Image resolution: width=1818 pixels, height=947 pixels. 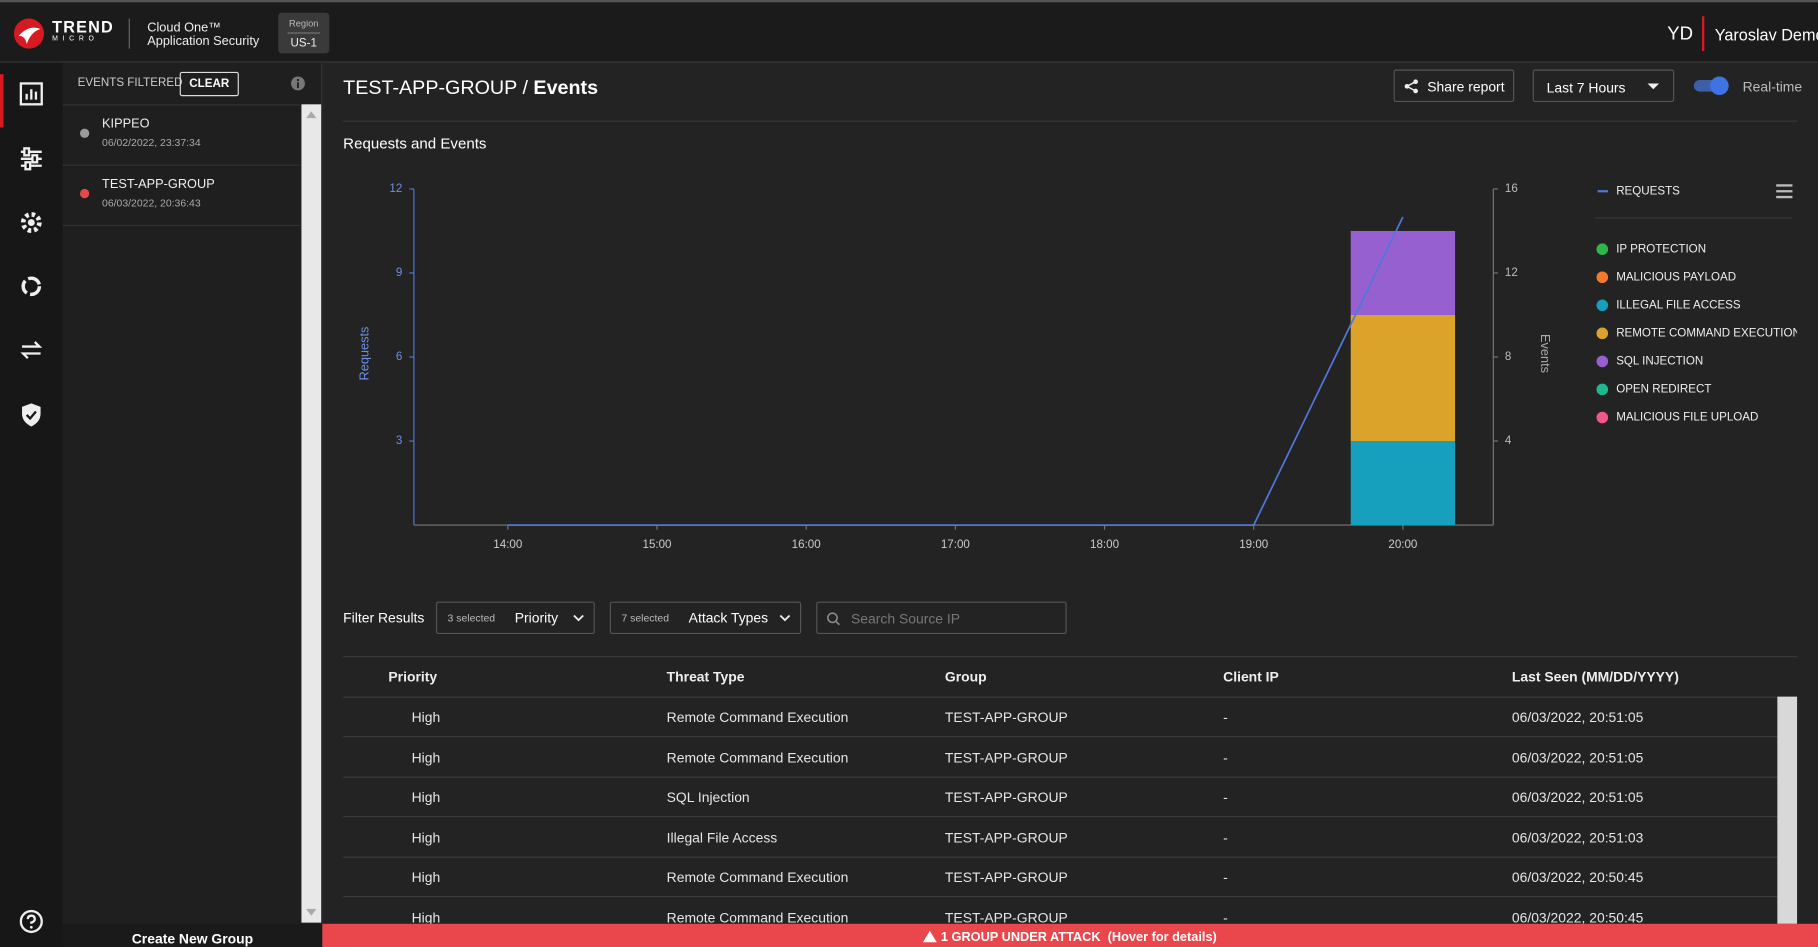 I want to click on search-placeholder: Search Source IP, so click(x=905, y=619).